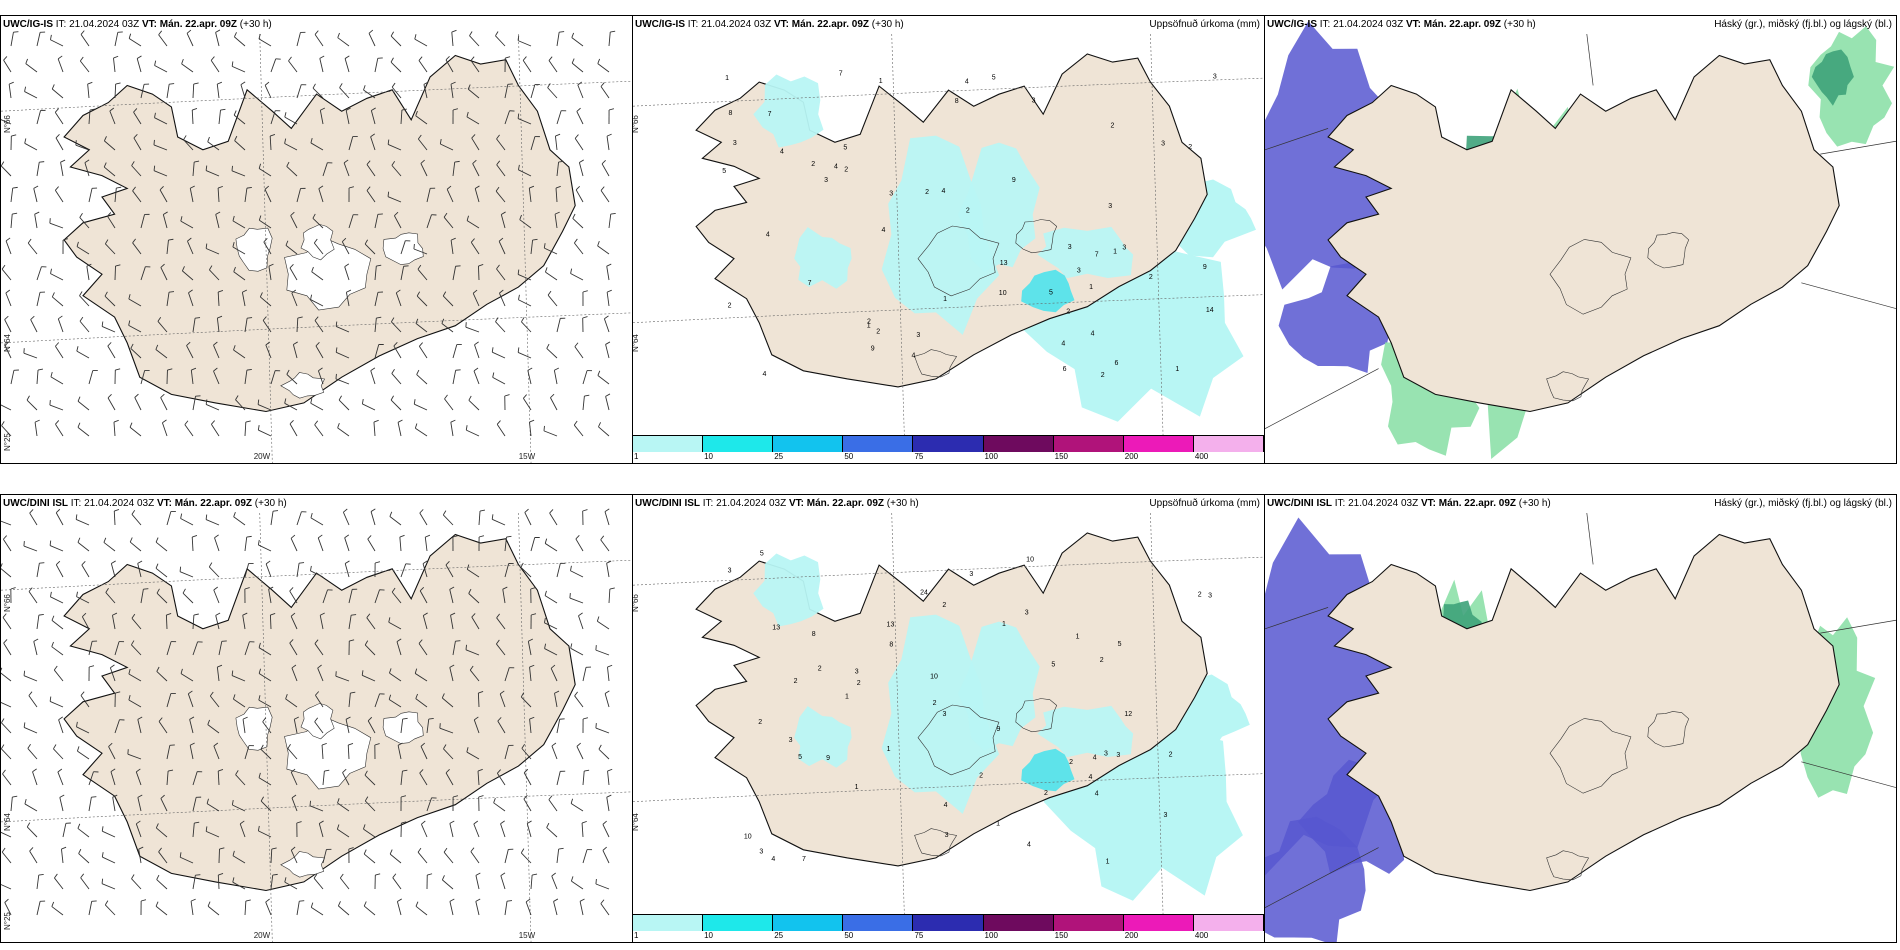  Describe the element at coordinates (1061, 935) in the screenshot. I see `colorbar-tick-label: 150` at that location.